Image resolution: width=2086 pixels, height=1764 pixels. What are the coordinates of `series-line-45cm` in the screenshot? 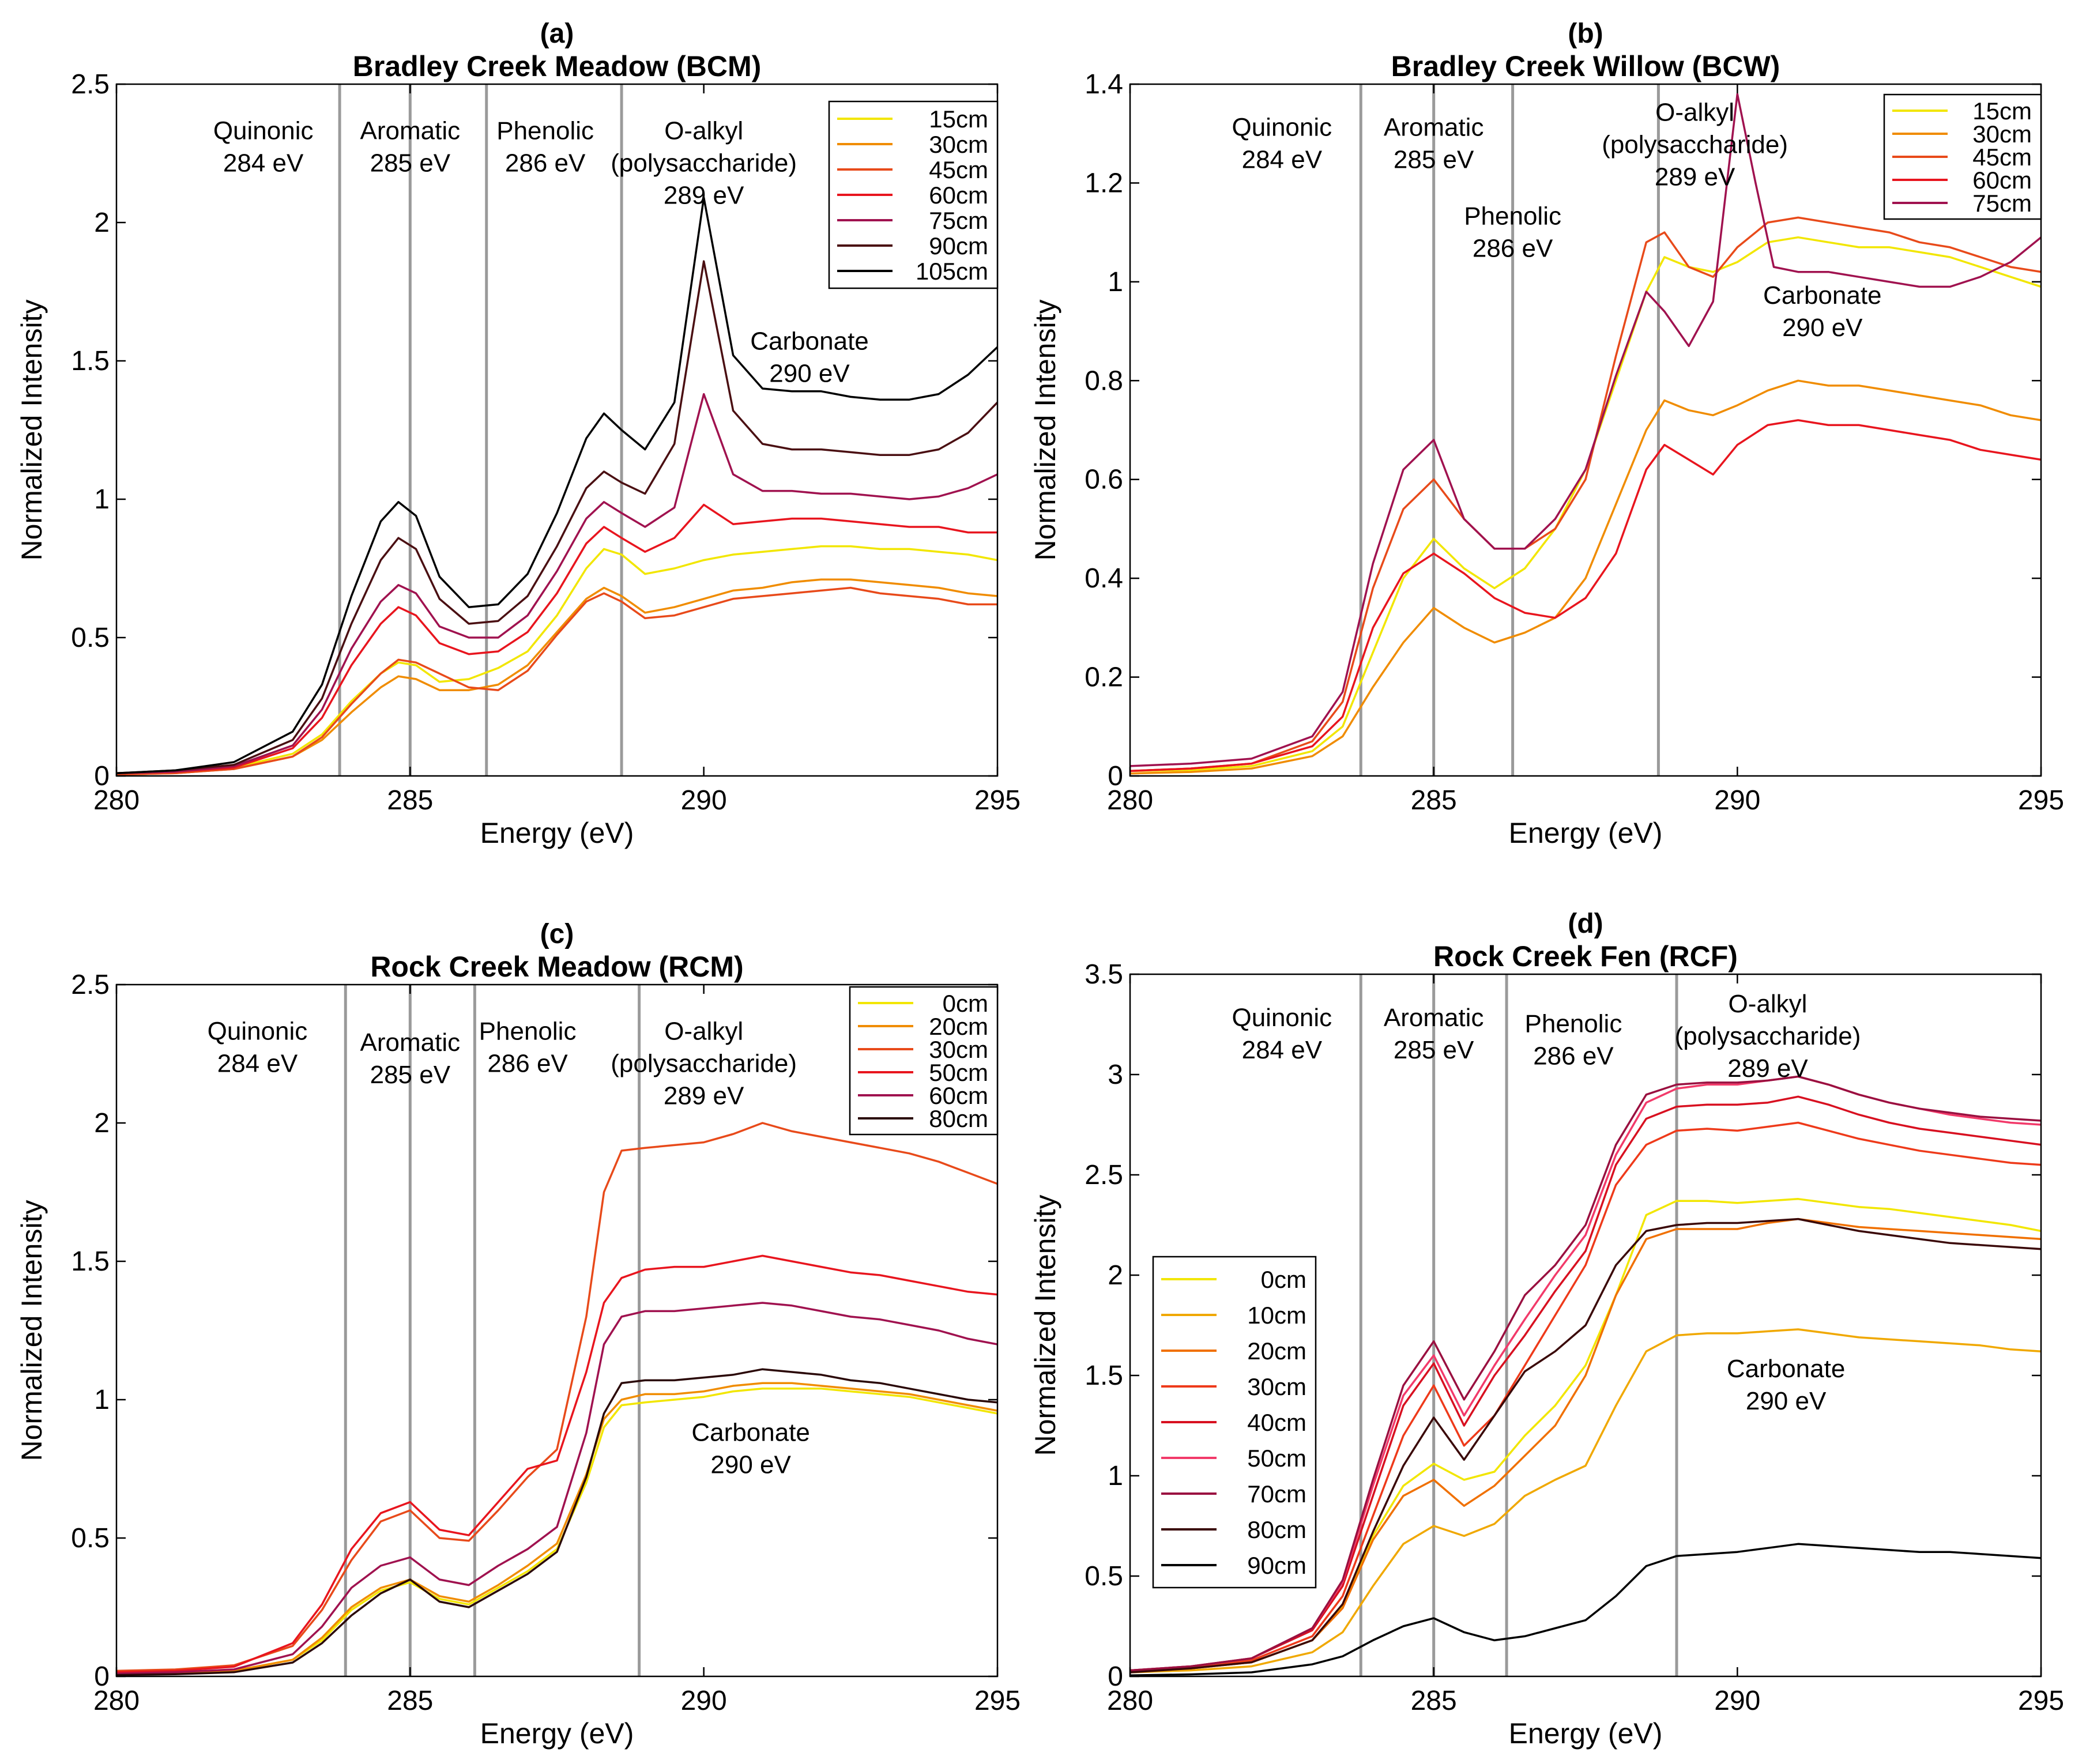 It's located at (557, 681).